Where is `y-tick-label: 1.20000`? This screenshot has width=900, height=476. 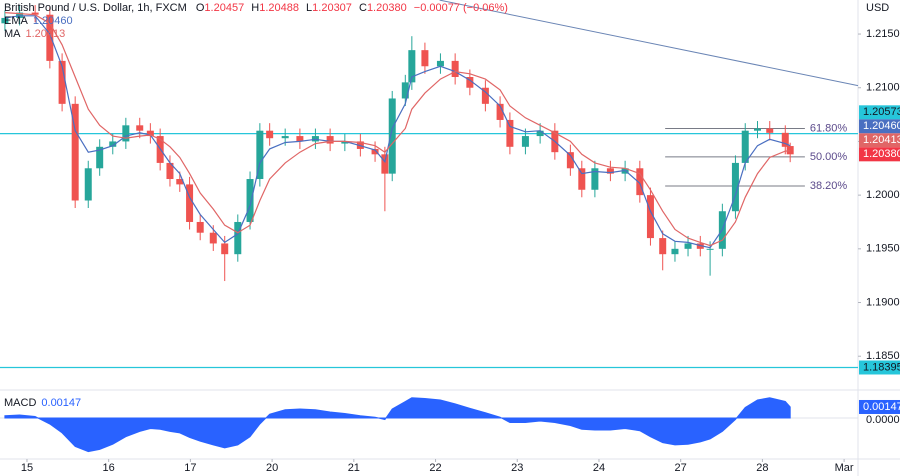 y-tick-label: 1.20000 is located at coordinates (883, 195).